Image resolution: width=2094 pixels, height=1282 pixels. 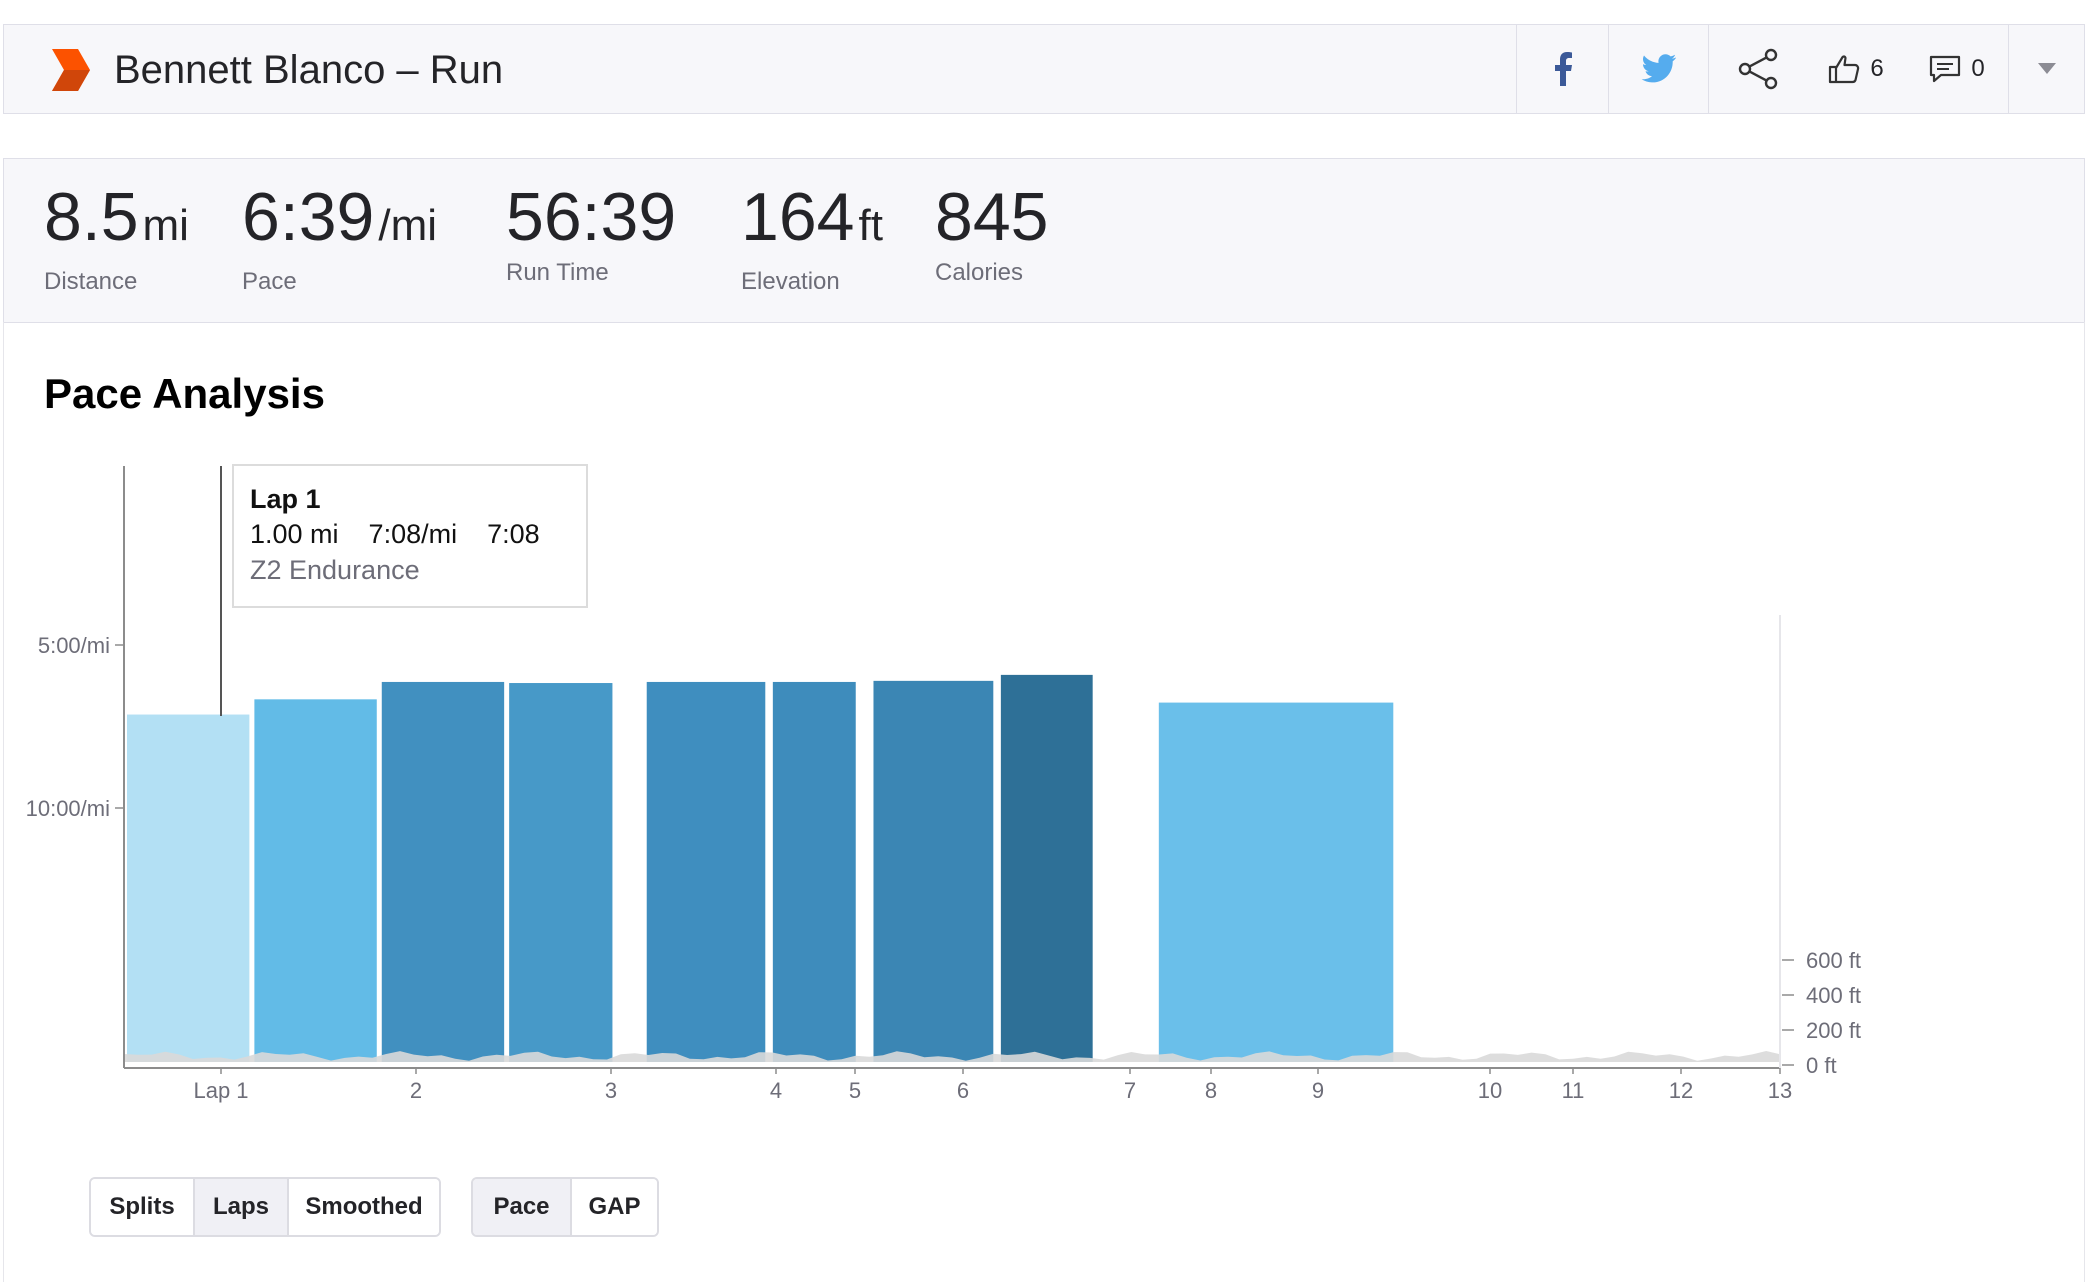 What do you see at coordinates (363, 1207) in the screenshot?
I see `smoothed-button: Smoothed` at bounding box center [363, 1207].